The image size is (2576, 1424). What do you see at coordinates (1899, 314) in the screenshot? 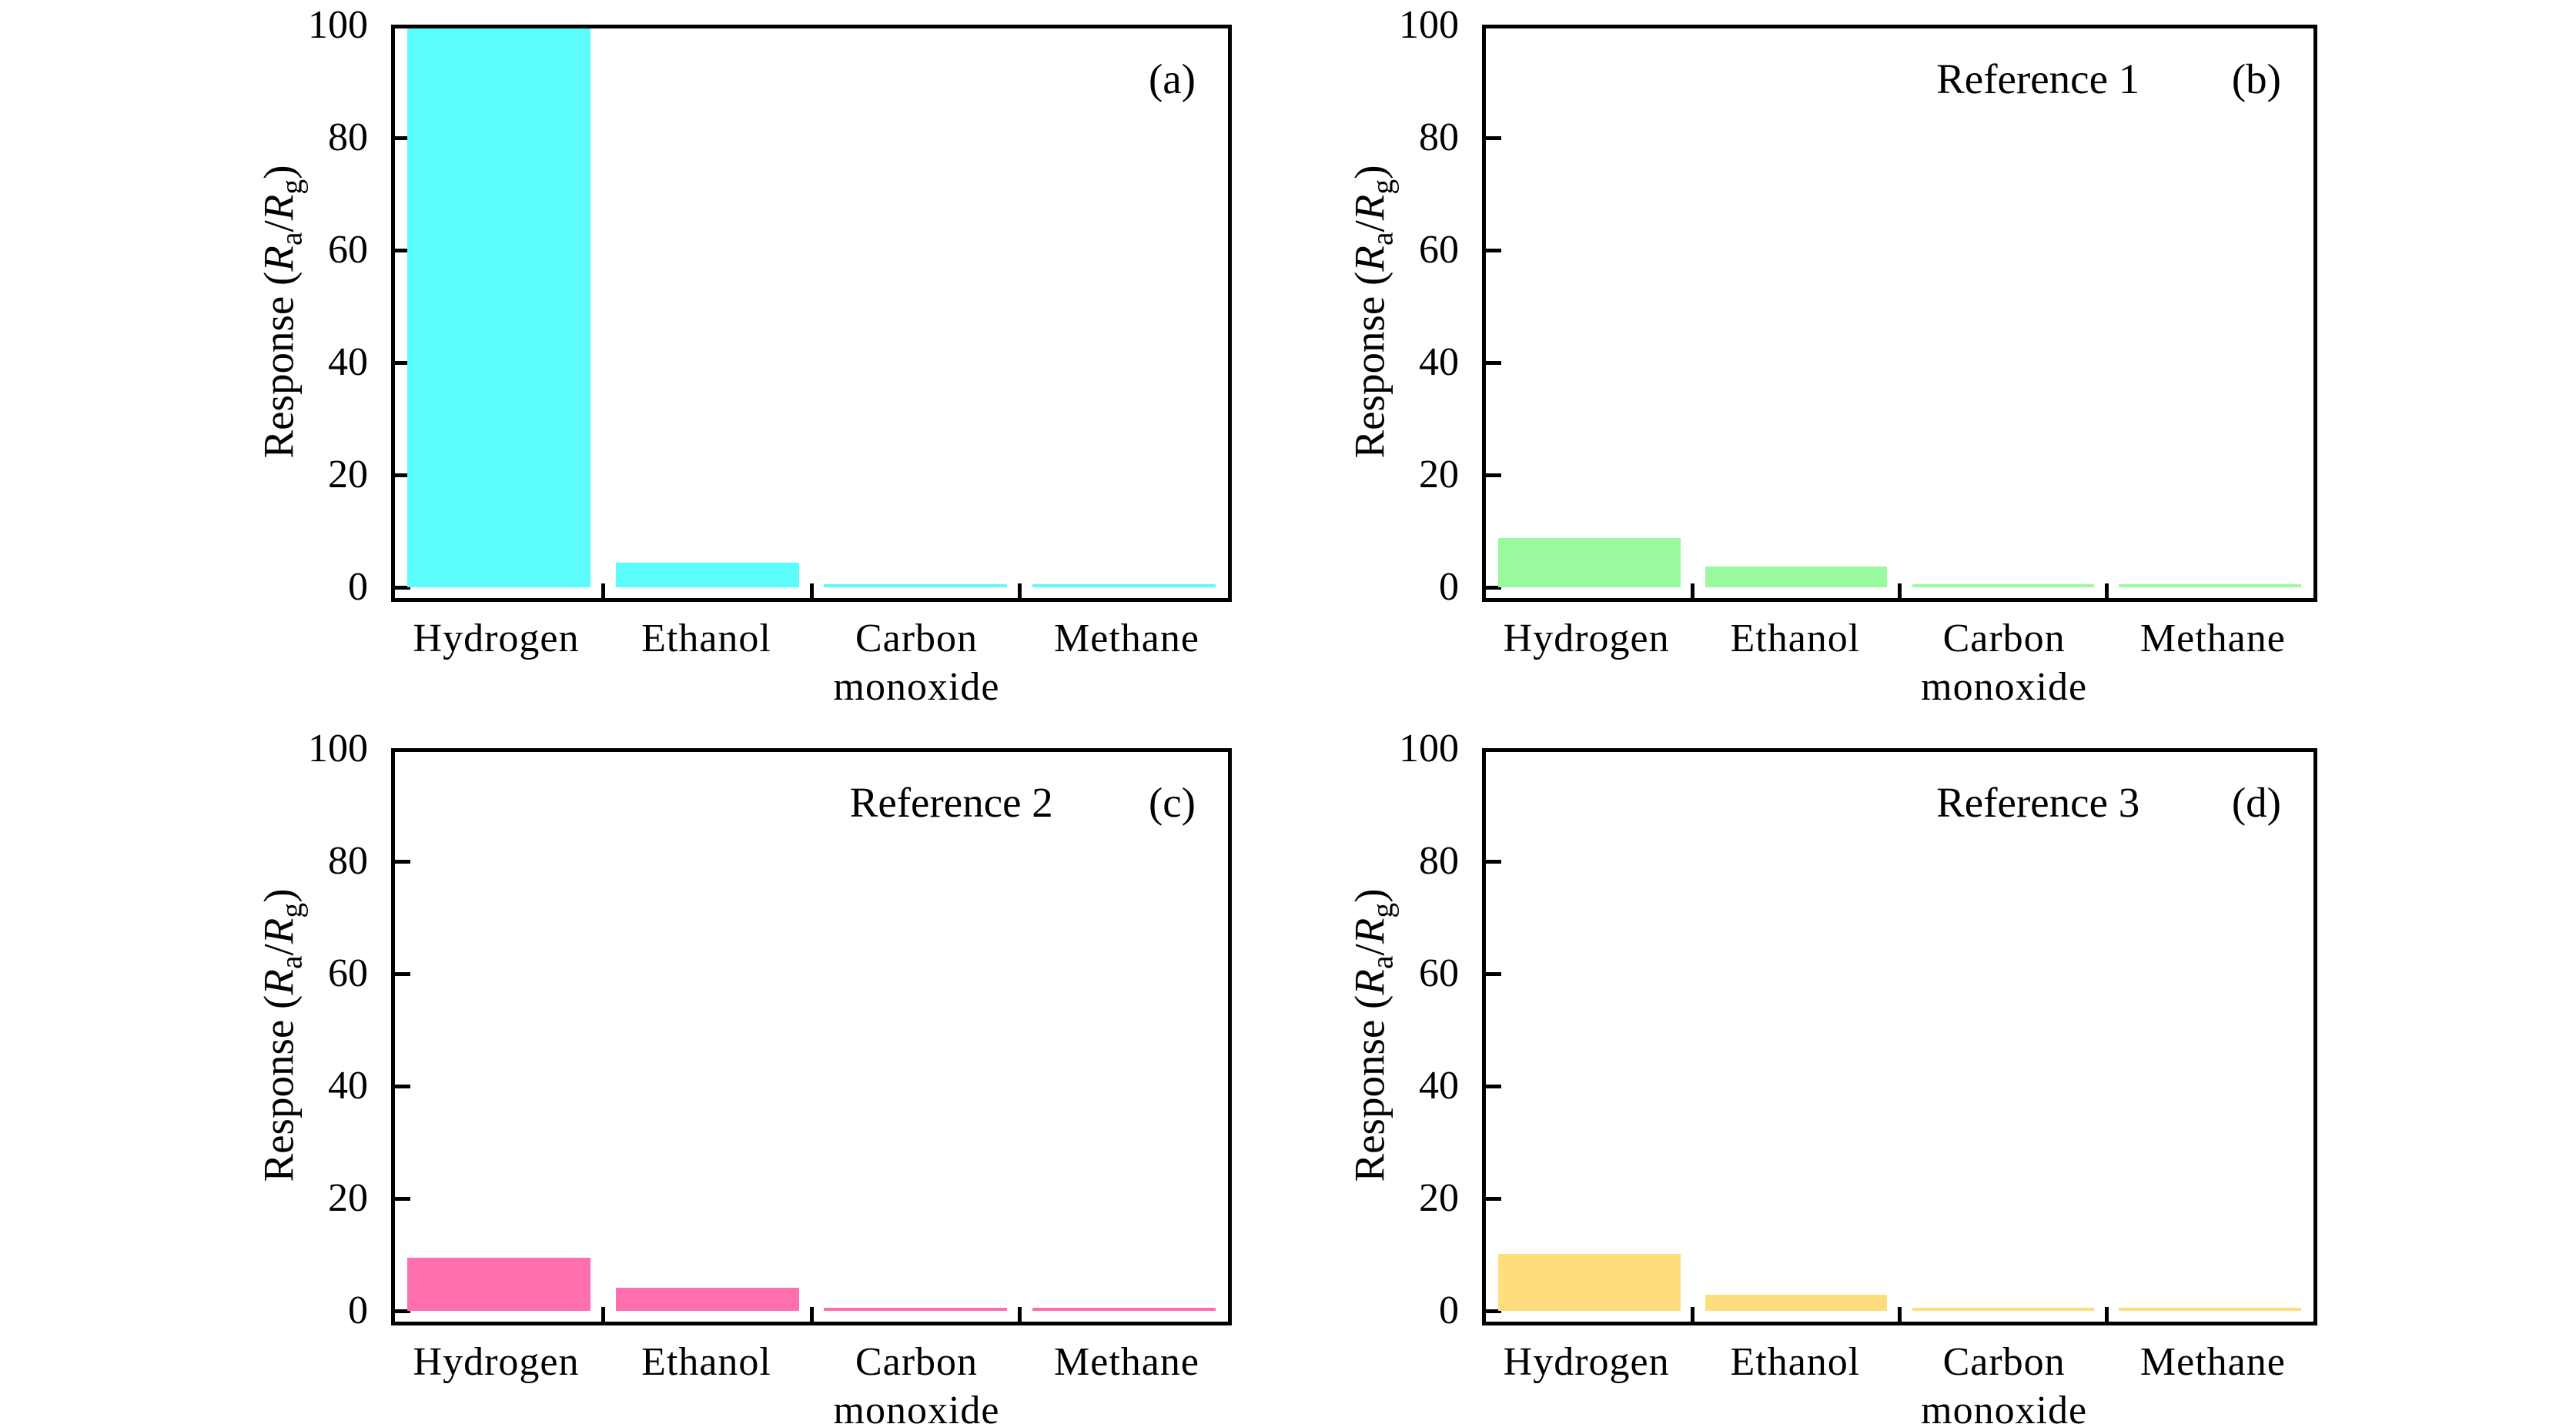
I see `plot-area: Reference 1 (b)` at bounding box center [1899, 314].